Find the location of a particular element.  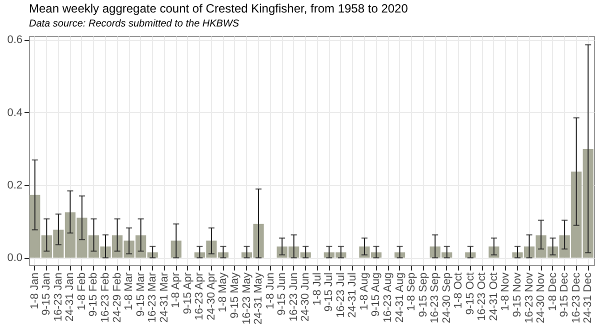

x-tick-label: 24-30 Sep is located at coordinates (446, 298).